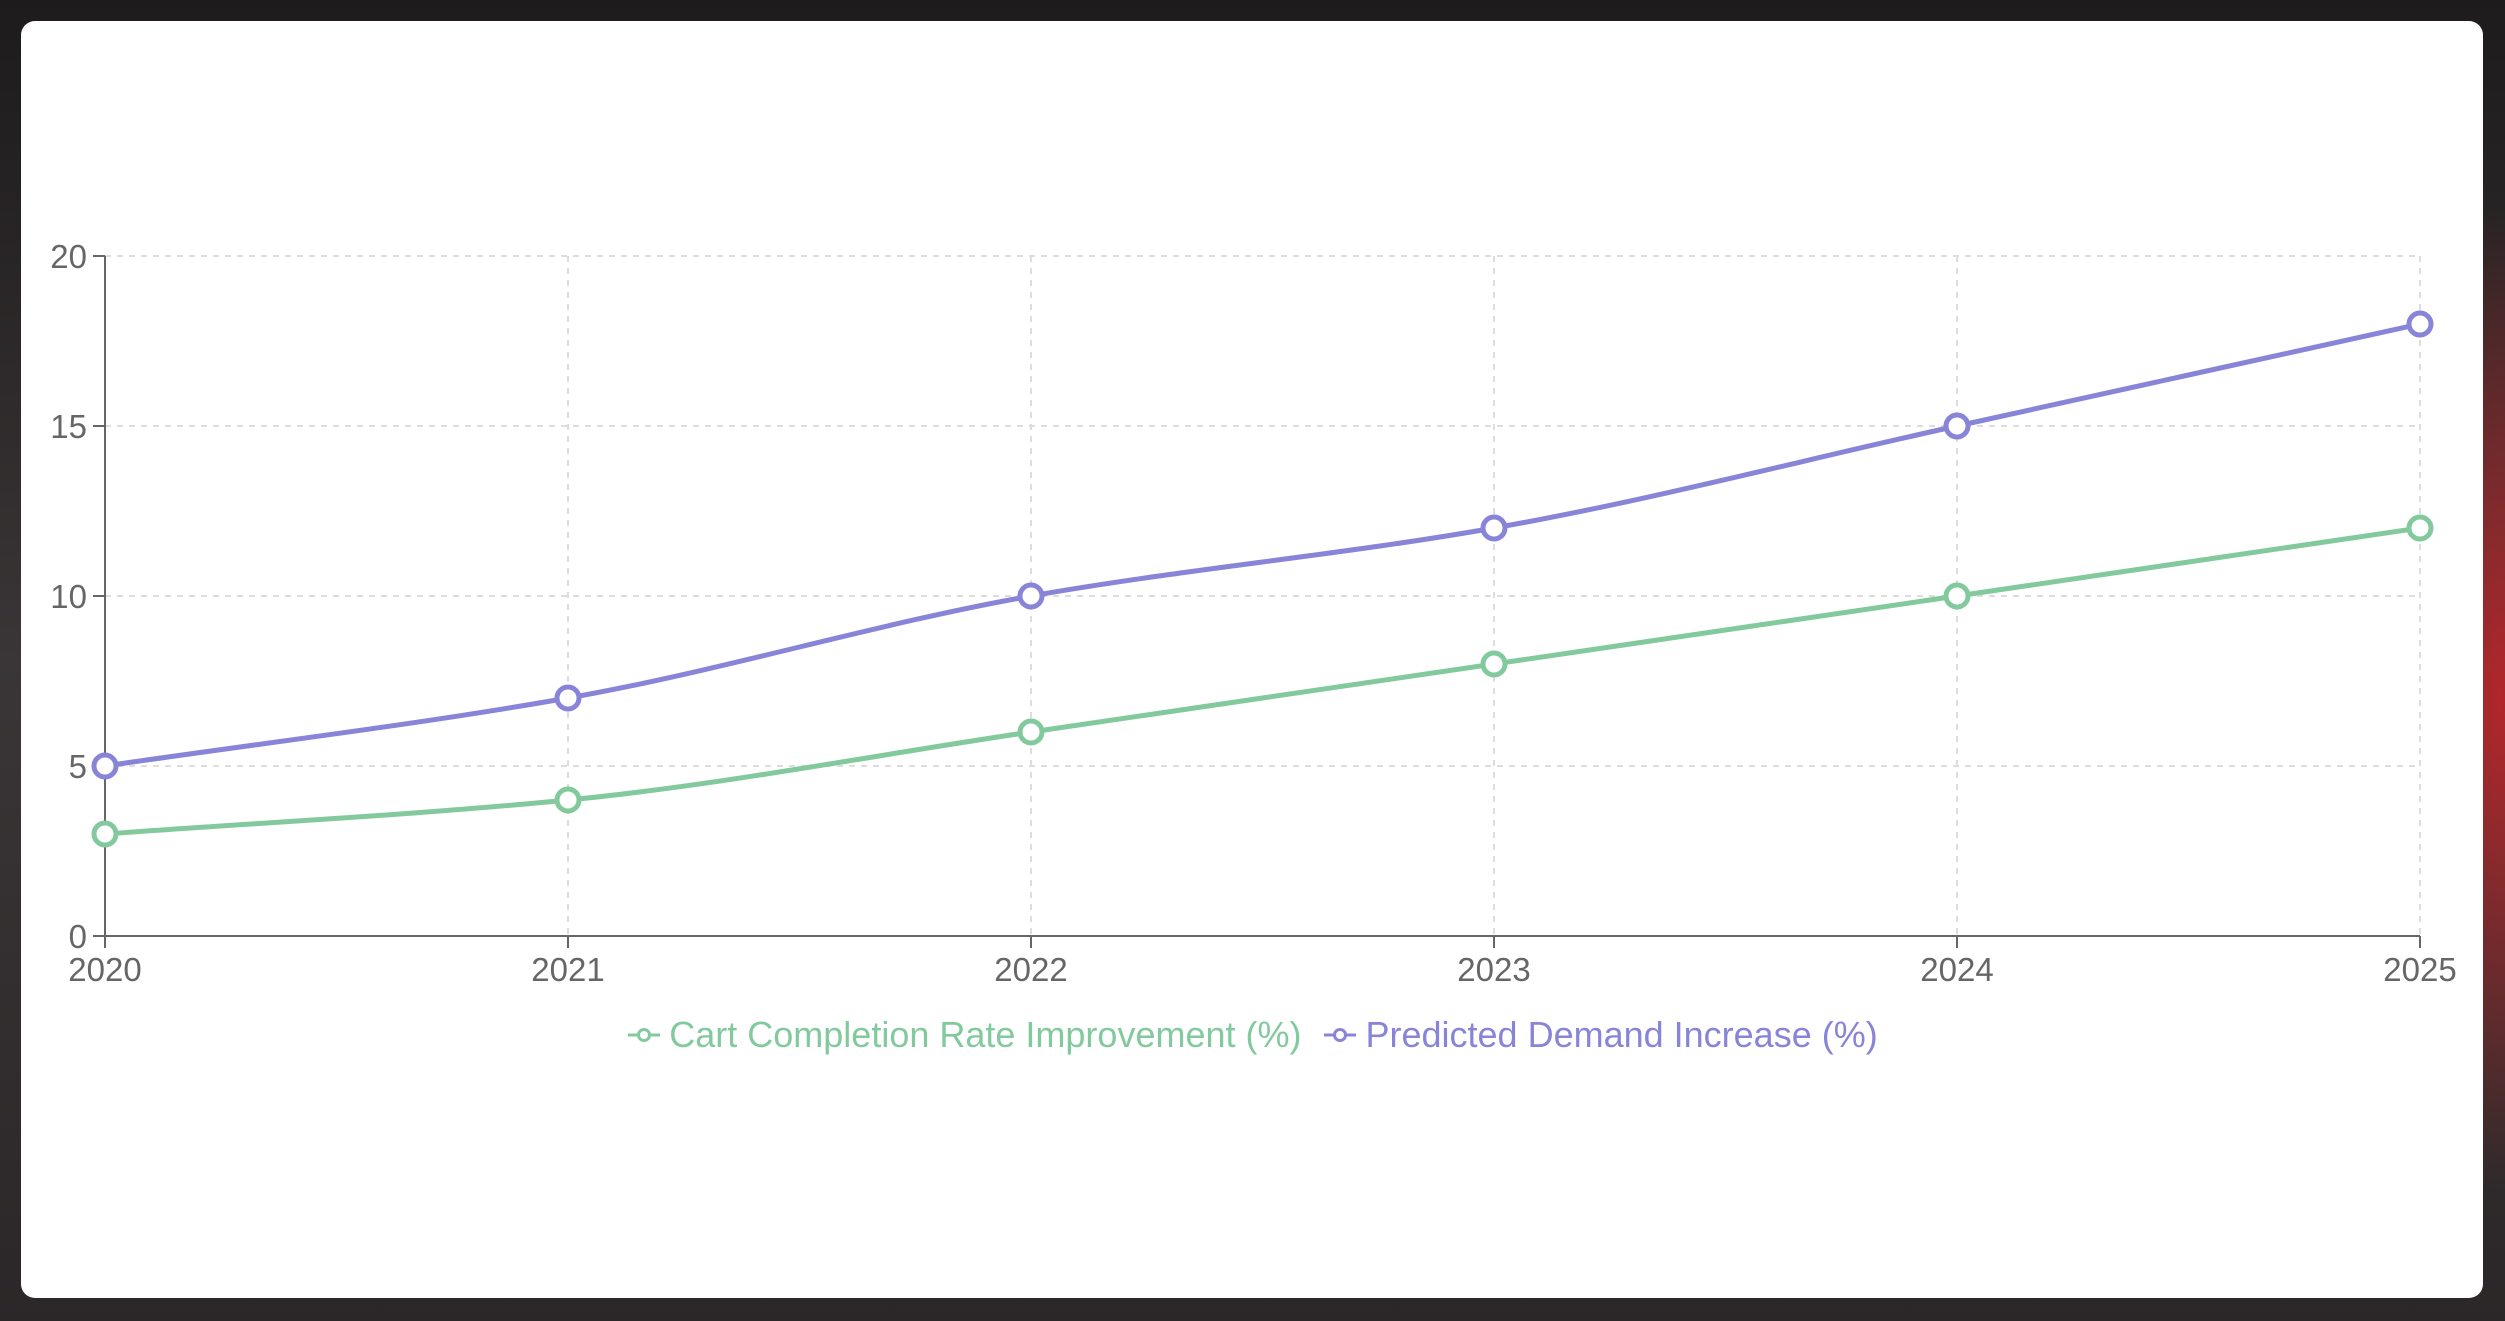 Image resolution: width=2505 pixels, height=1321 pixels. What do you see at coordinates (78, 936) in the screenshot?
I see `y-tick-label: 0` at bounding box center [78, 936].